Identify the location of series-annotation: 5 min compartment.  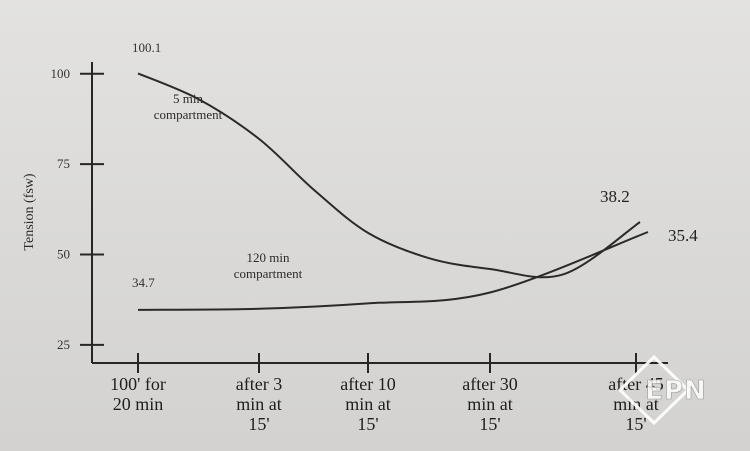
(188, 106).